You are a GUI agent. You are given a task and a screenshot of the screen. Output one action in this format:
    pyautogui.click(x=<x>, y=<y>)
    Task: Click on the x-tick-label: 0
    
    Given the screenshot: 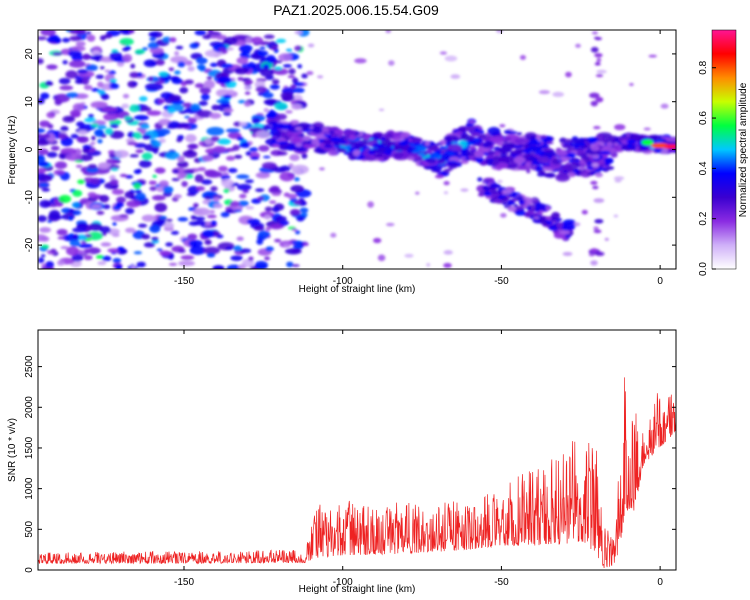 What is the action you would take?
    pyautogui.click(x=660, y=582)
    